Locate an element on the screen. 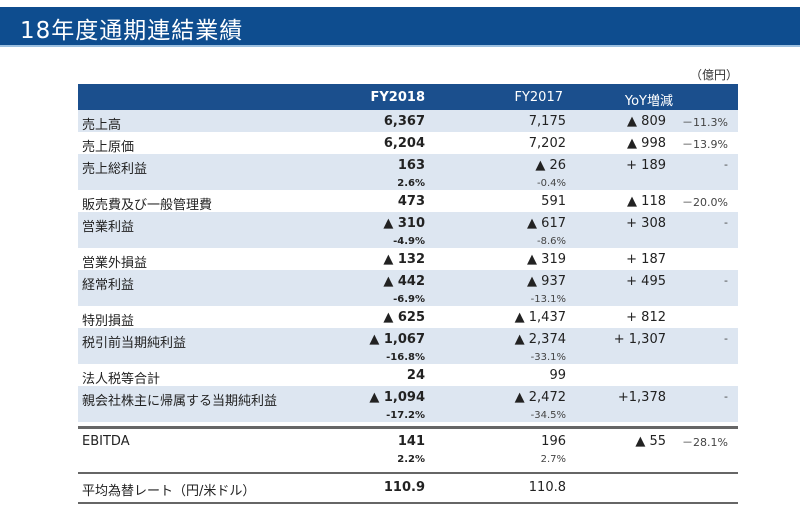  fx-section: 平均為替レート（円/米ドル） 110.9 110.8 is located at coordinates (408, 487).